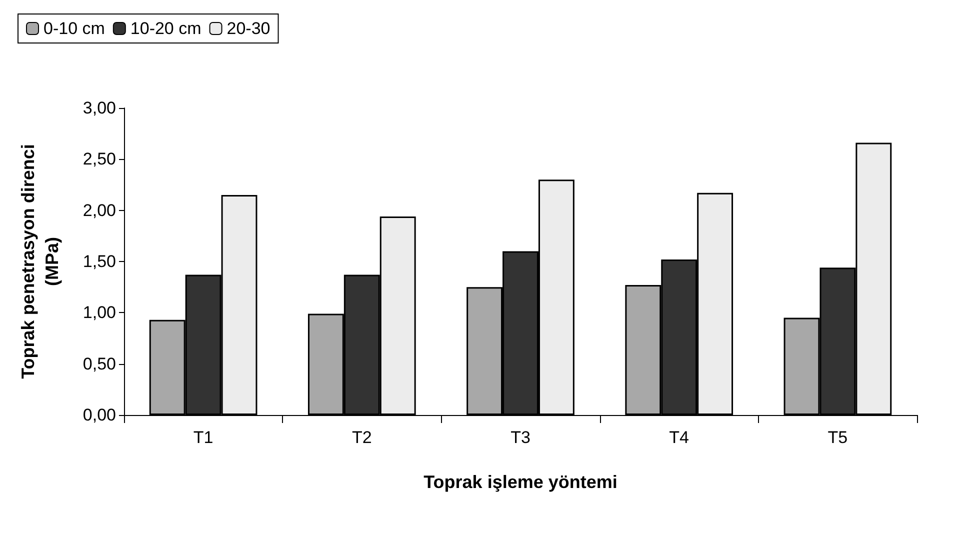  I want to click on legend-label: 10-20 cm, so click(166, 28).